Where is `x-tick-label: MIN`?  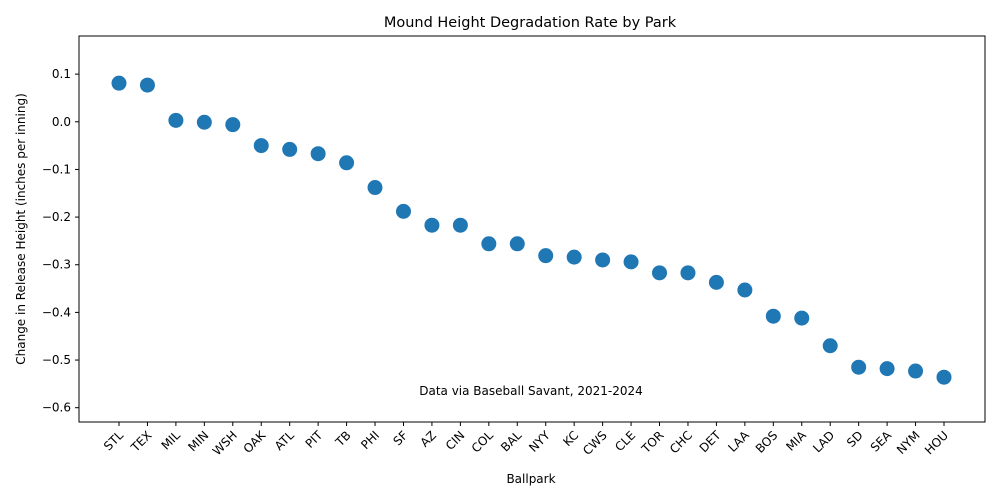
x-tick-label: MIN is located at coordinates (198, 441).